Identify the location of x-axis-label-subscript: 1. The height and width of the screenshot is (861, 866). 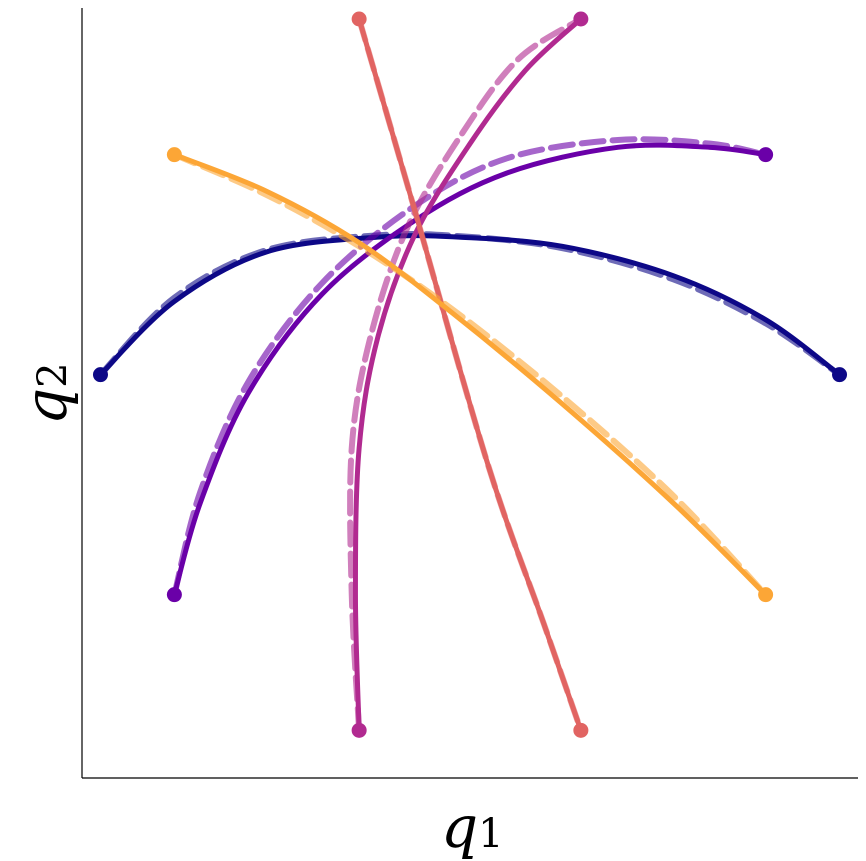
(490, 834).